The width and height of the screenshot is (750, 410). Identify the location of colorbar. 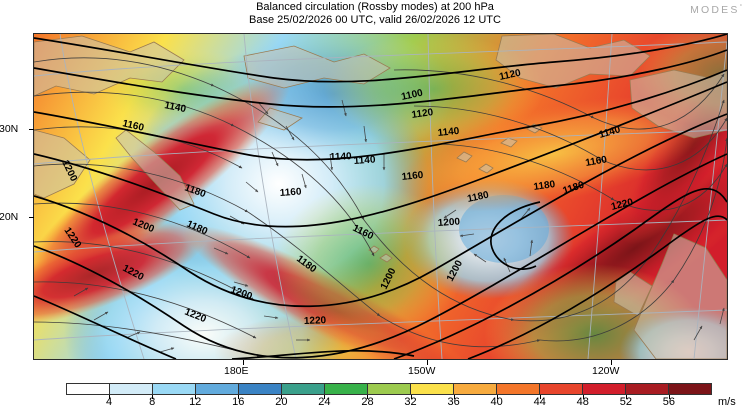
(389, 389).